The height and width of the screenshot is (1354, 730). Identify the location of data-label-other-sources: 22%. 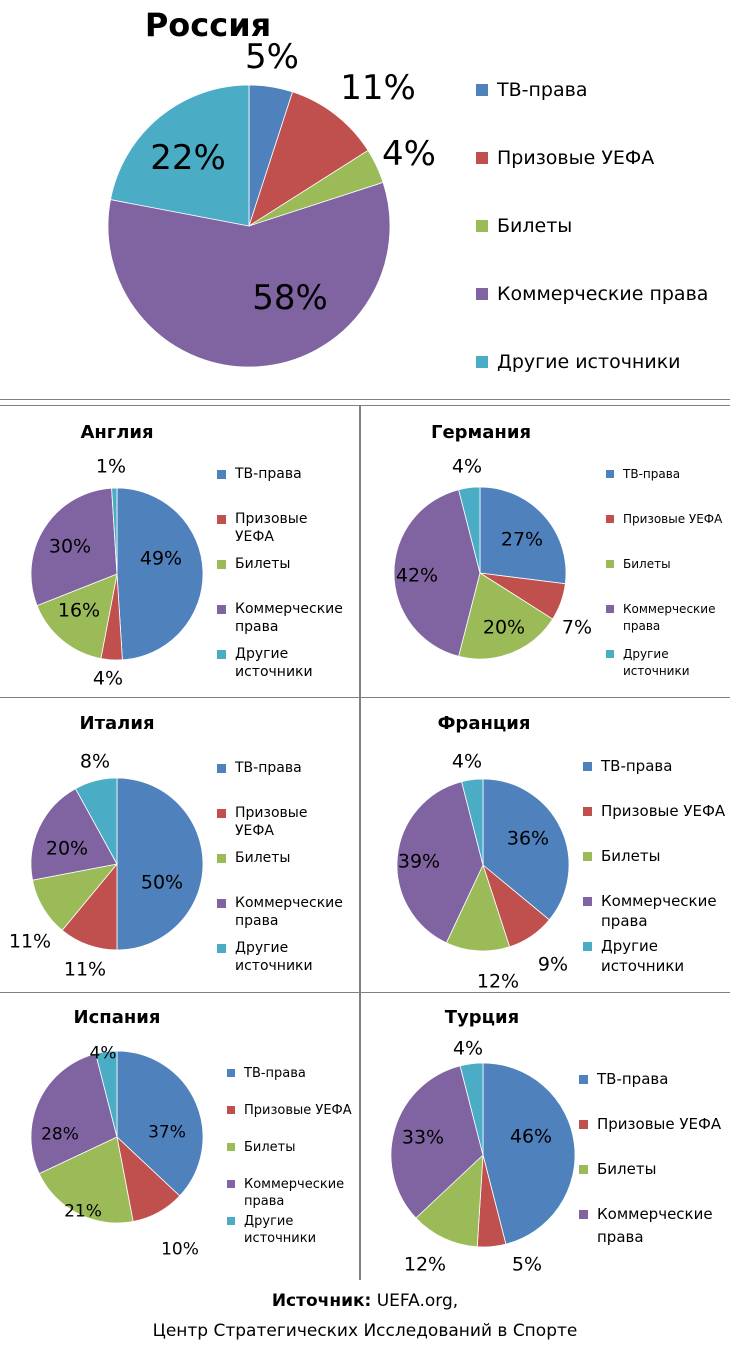
(188, 158).